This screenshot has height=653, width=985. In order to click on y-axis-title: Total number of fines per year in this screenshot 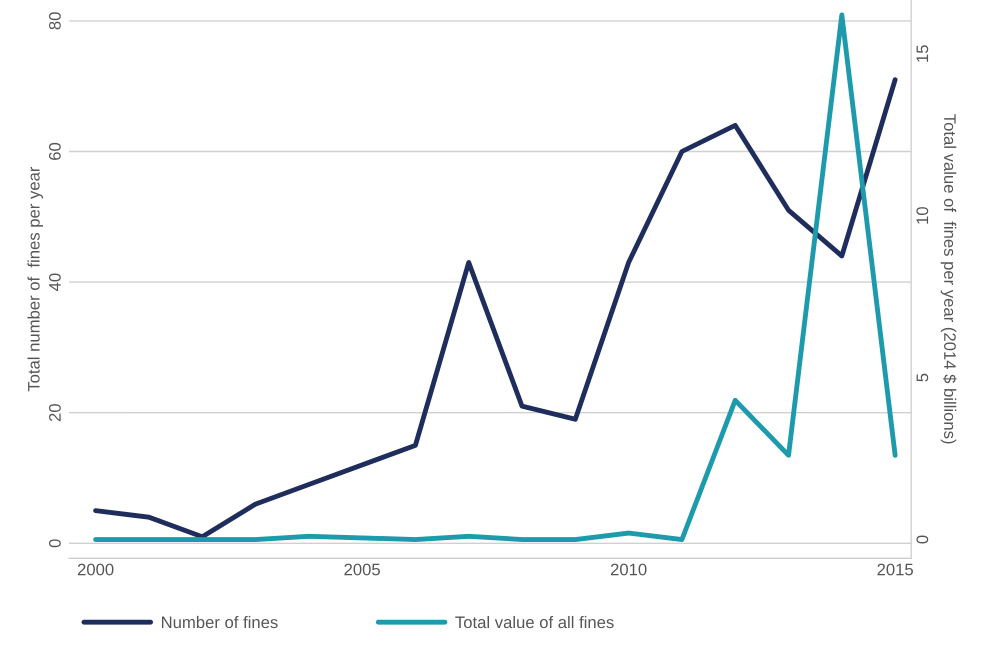, I will do `click(35, 279)`.